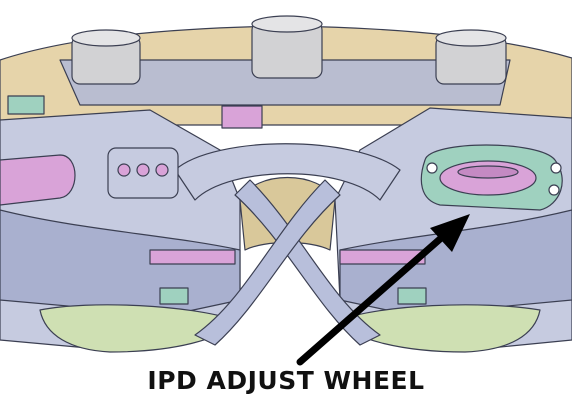 This screenshot has width=572, height=418. I want to click on upper-bracket, so click(285, 82).